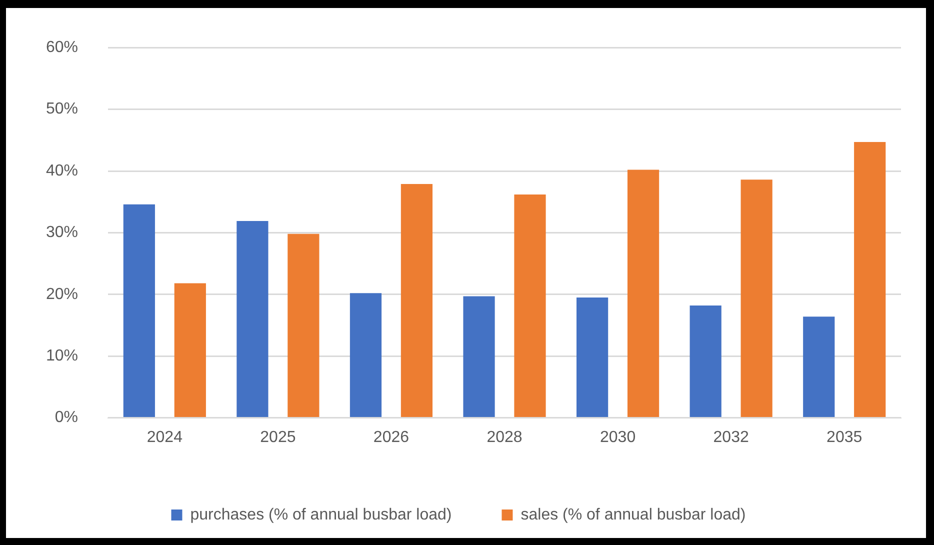 This screenshot has height=545, width=934. What do you see at coordinates (66, 417) in the screenshot?
I see `y-tick-label: 0%` at bounding box center [66, 417].